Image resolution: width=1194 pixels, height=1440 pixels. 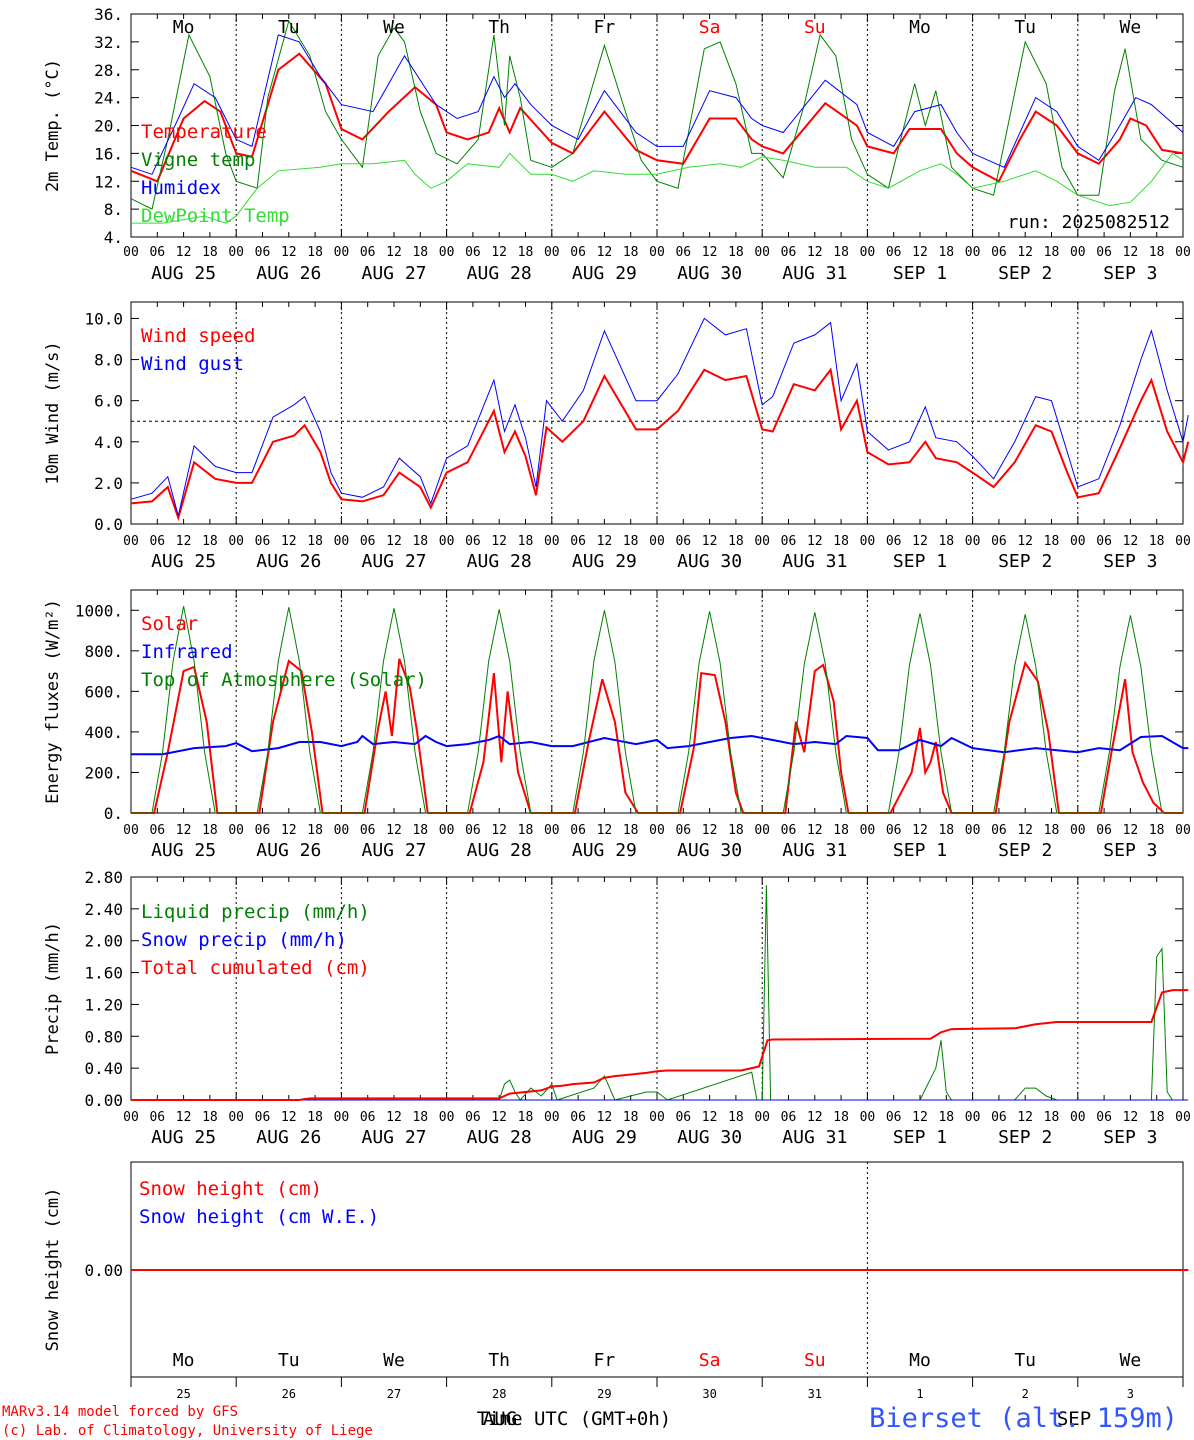 What do you see at coordinates (108, 70) in the screenshot?
I see `y-tick-label: 28.` at bounding box center [108, 70].